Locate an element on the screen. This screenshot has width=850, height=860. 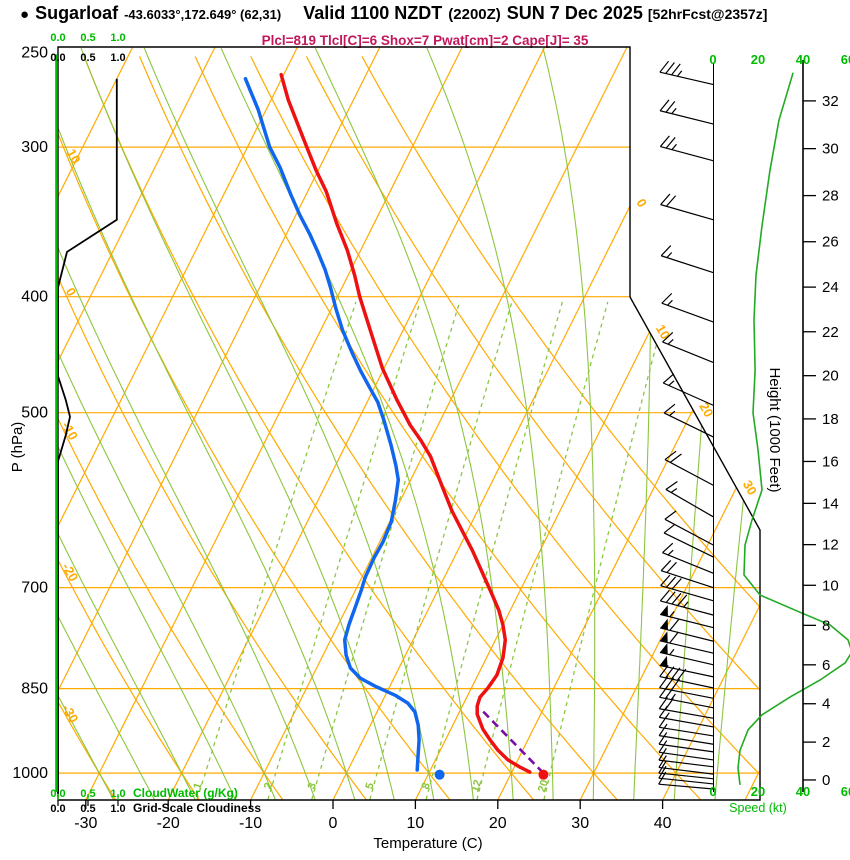
temperature-tick-label: 40 is located at coordinates (663, 823).